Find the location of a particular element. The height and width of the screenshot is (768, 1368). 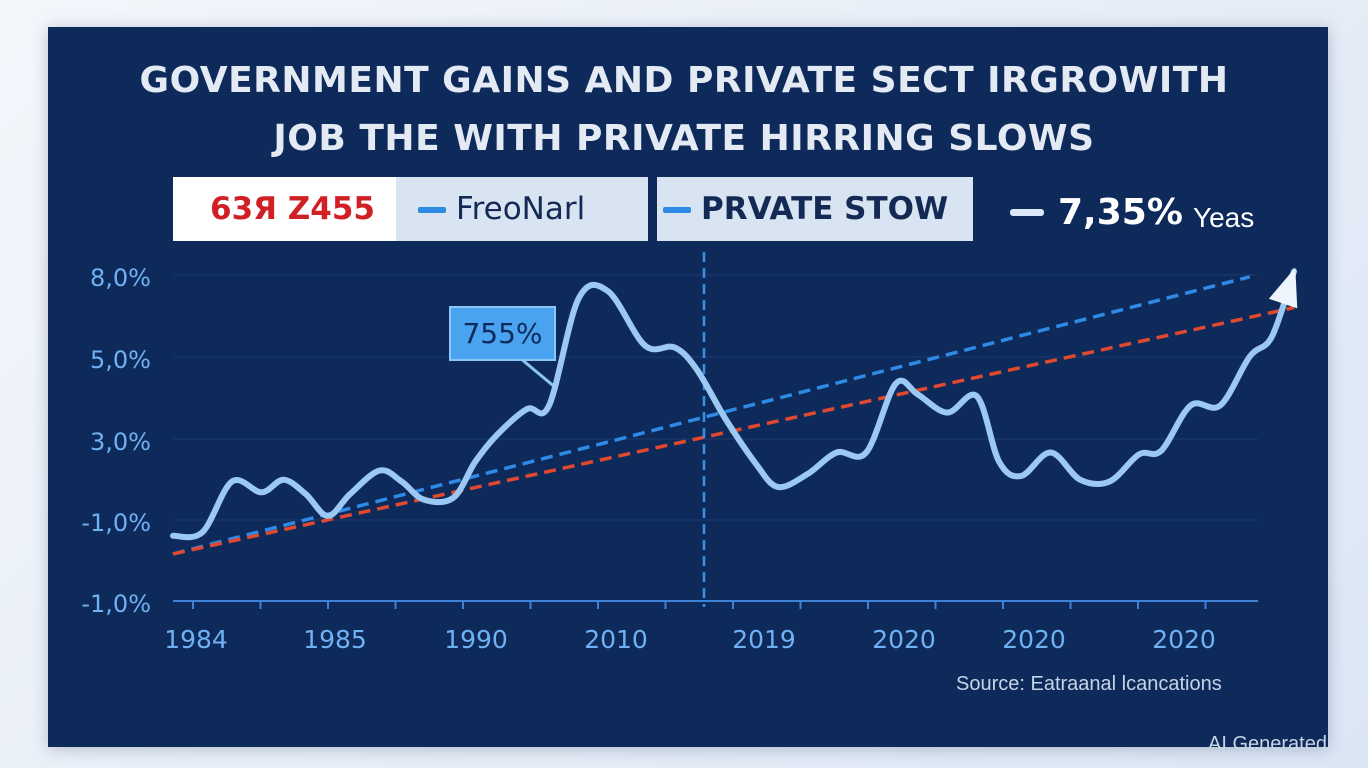

legend-item-3-label: PRVATE STOW is located at coordinates (825, 209).